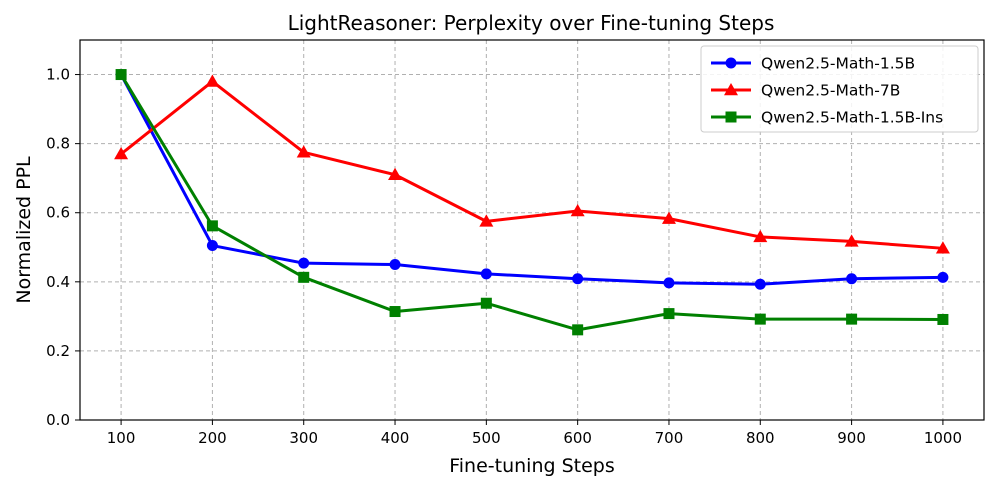 Image resolution: width=996 pixels, height=489 pixels. I want to click on x-tick-label: 600, so click(577, 438).